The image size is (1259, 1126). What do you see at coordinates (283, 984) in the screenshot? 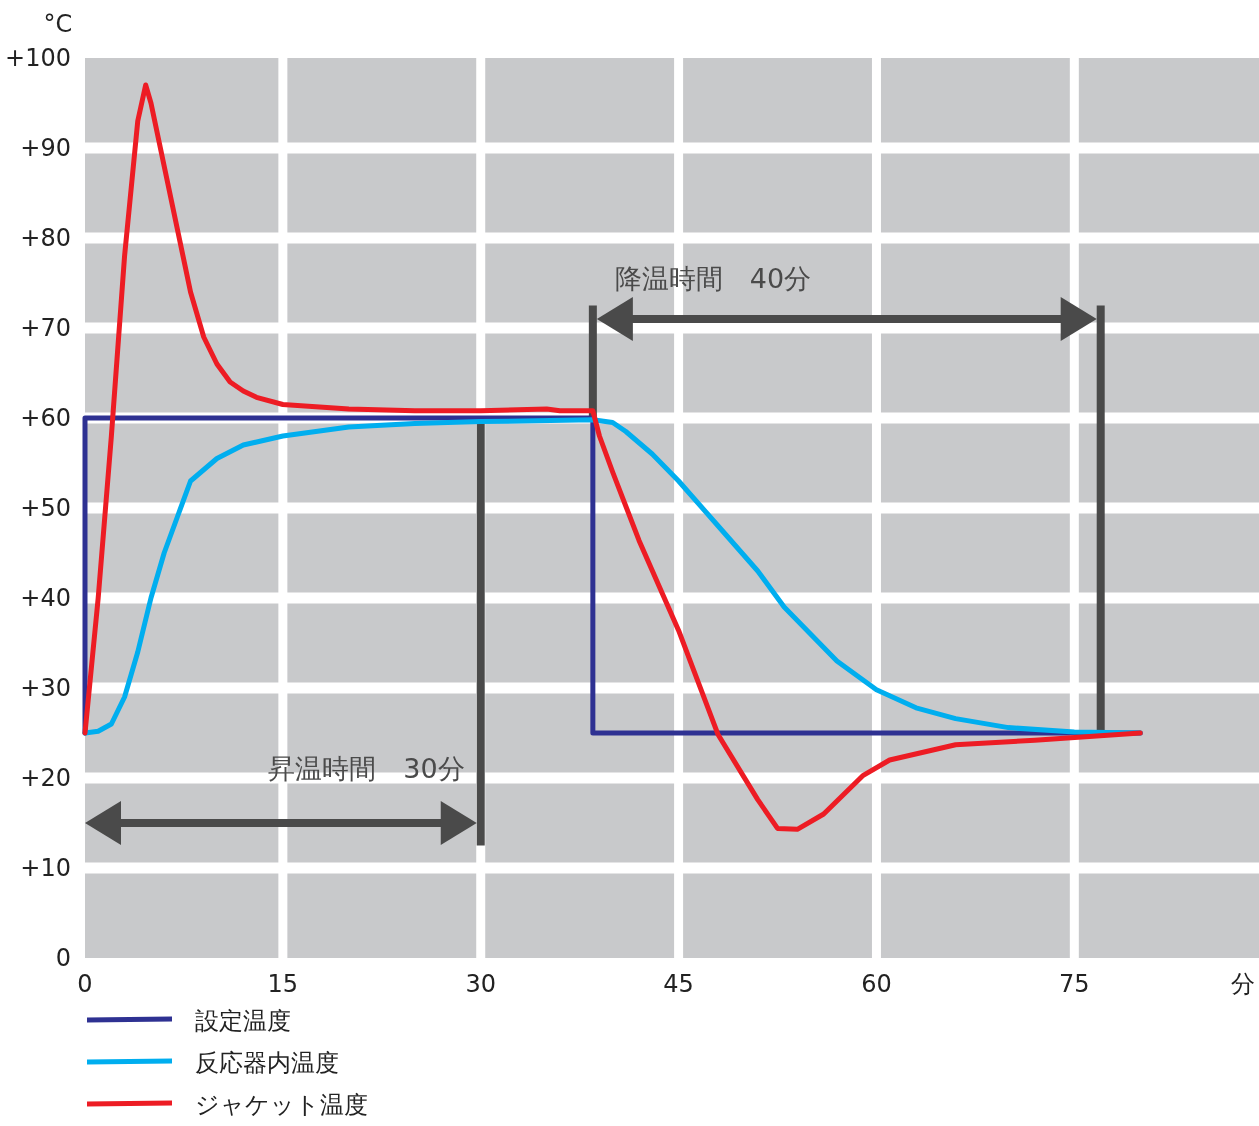
I see `x-tick-label: 15` at bounding box center [283, 984].